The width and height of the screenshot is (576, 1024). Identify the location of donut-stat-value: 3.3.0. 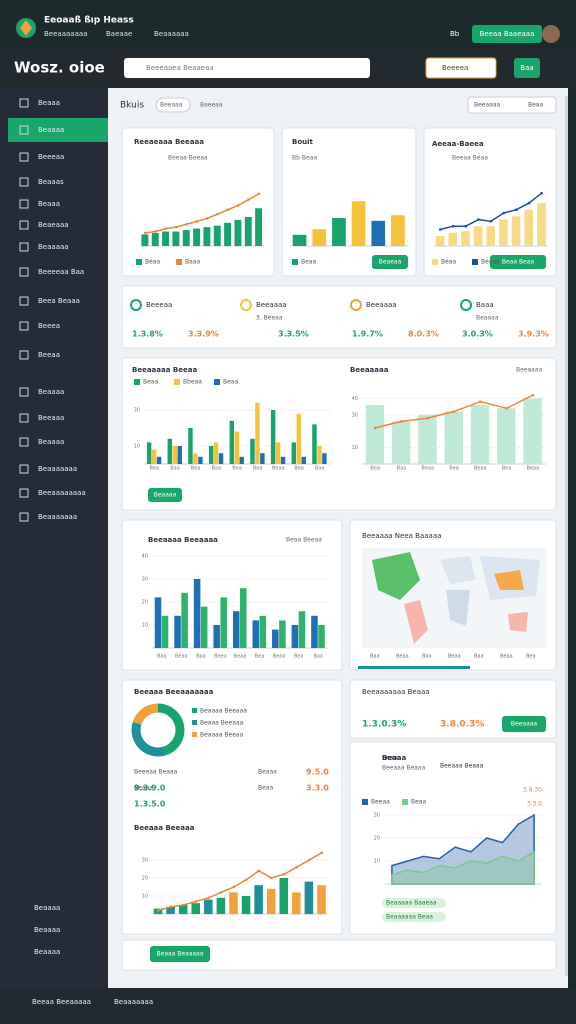
(317, 788).